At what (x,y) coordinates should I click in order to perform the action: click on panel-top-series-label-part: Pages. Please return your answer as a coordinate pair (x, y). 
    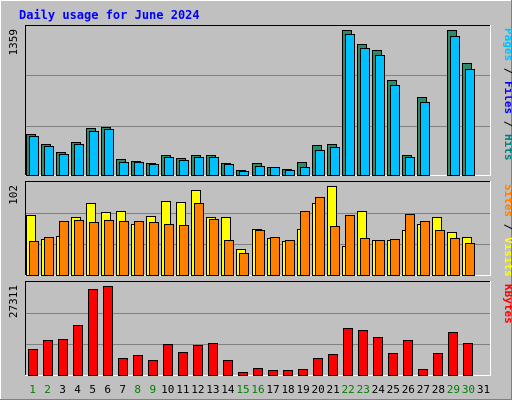
    Looking at the image, I should click on (507, 44).